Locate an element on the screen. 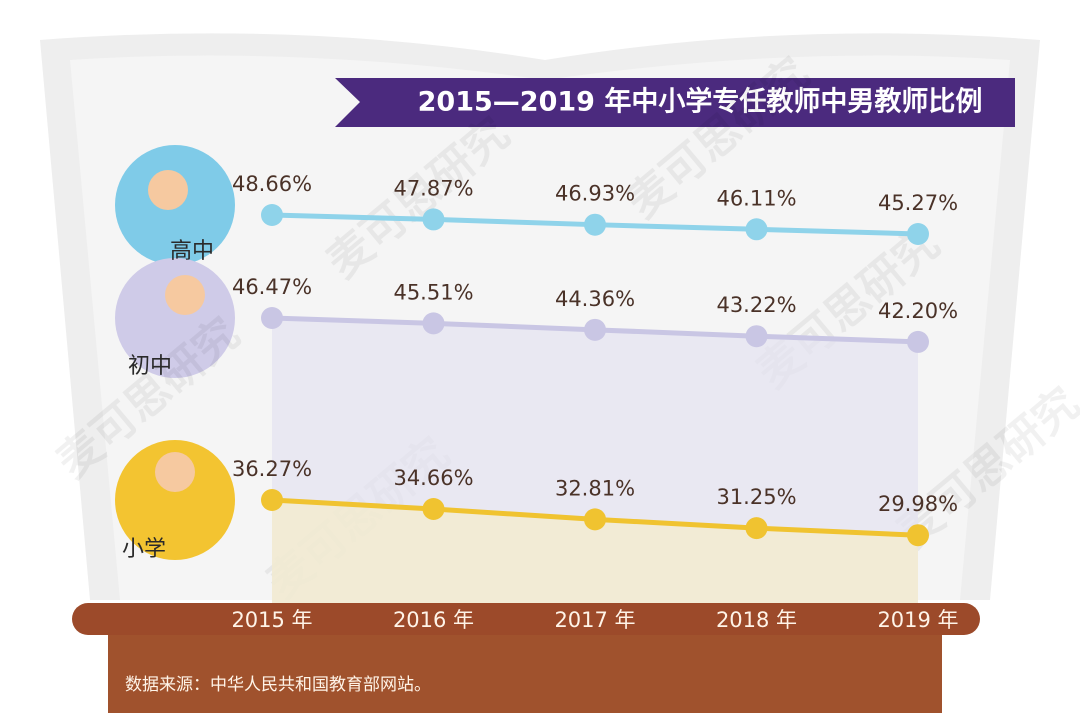  data-label: 46.93% is located at coordinates (595, 194).